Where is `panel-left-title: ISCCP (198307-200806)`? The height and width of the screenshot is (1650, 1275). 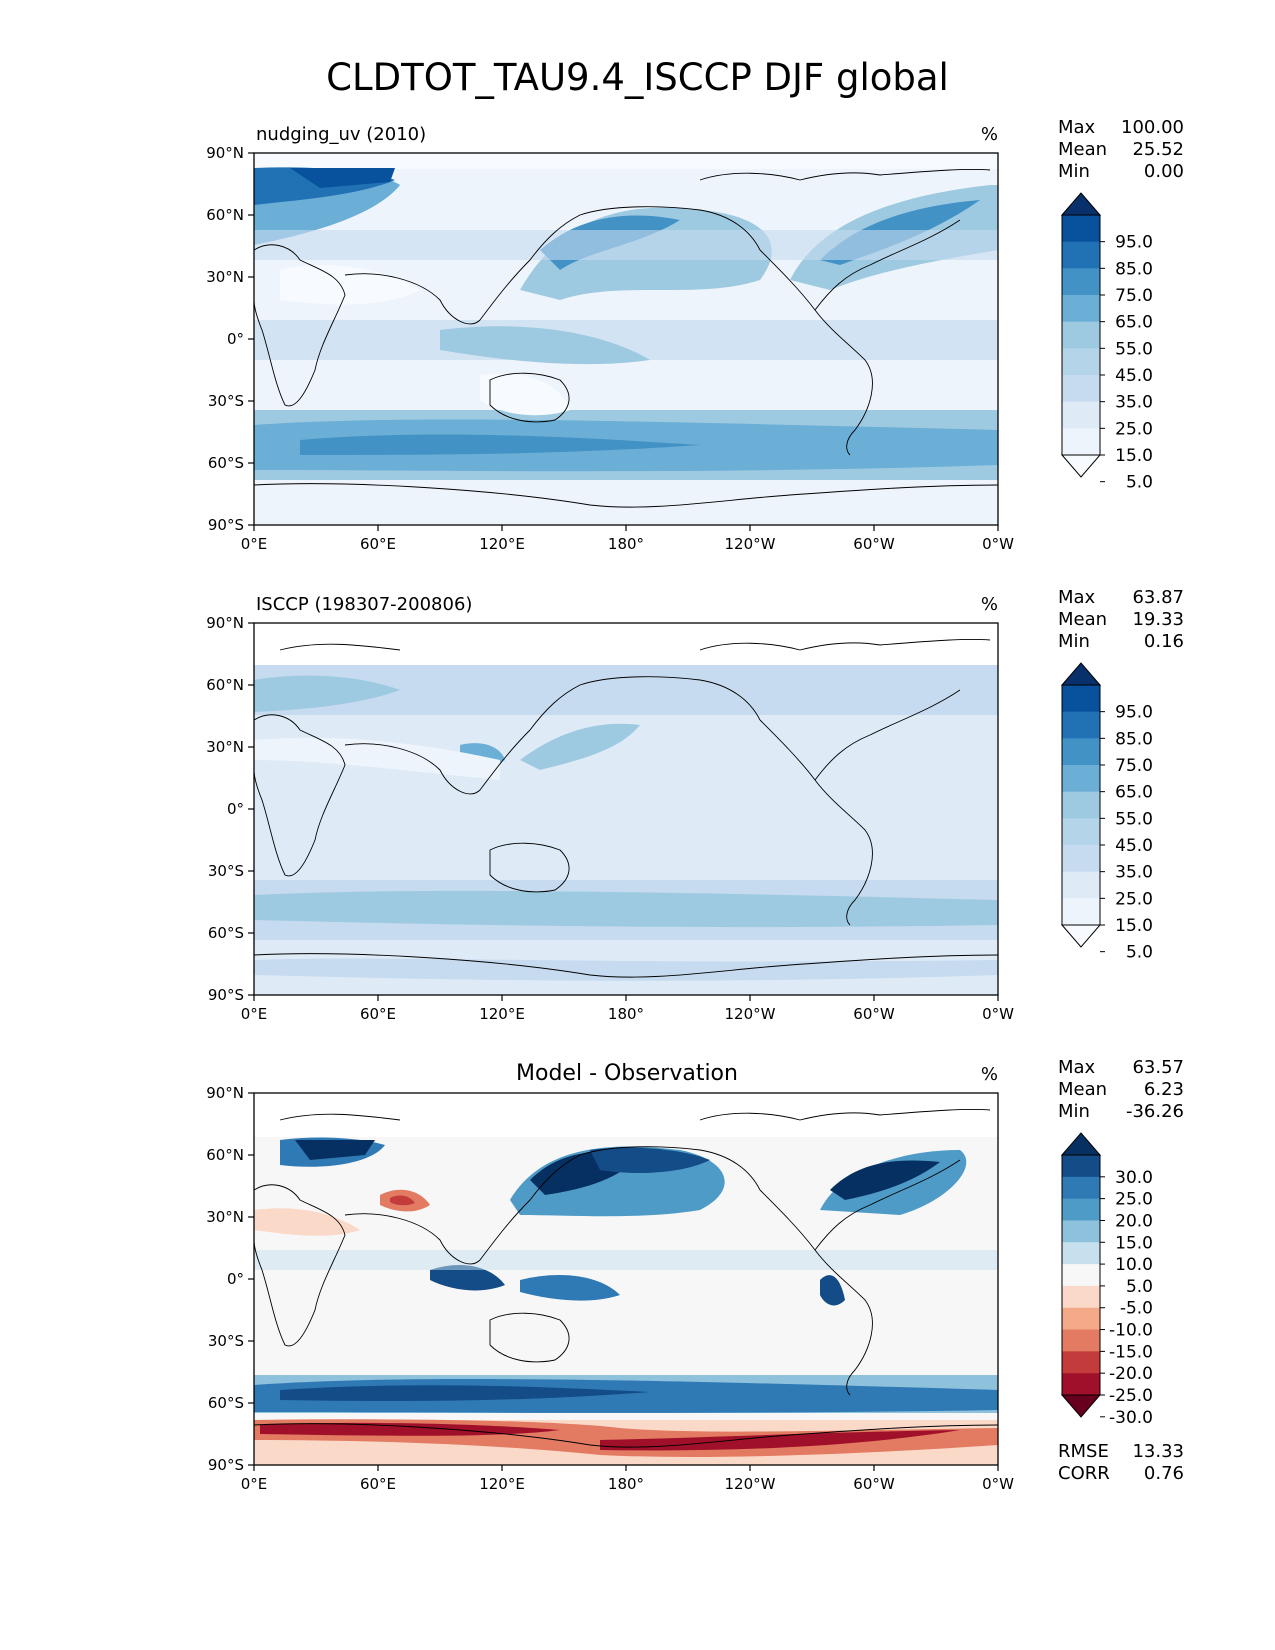
panel-left-title: ISCCP (198307-200806) is located at coordinates (364, 604).